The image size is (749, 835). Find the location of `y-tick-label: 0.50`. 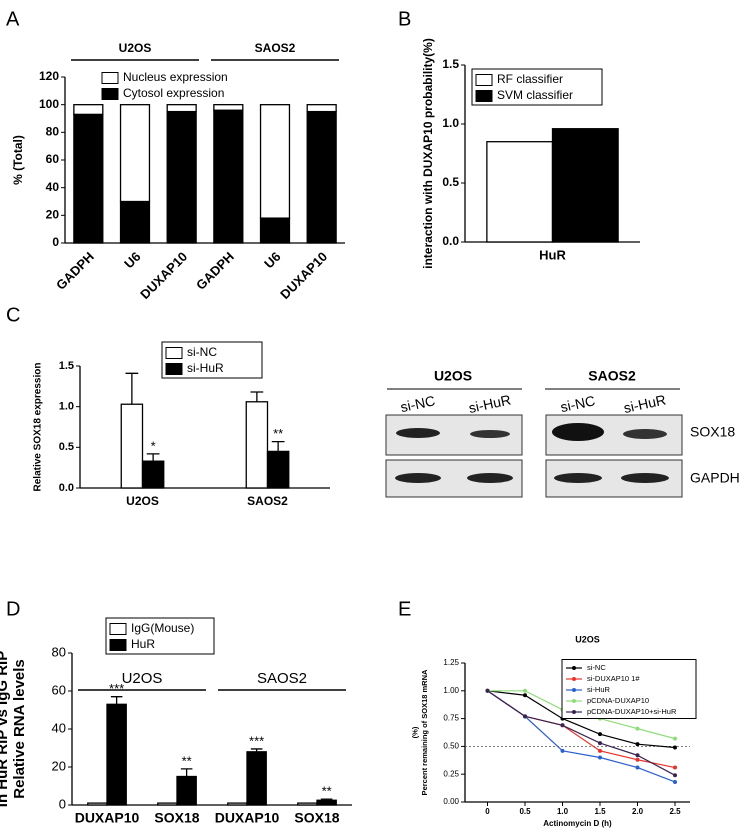

y-tick-label: 0.50 is located at coordinates (451, 746).